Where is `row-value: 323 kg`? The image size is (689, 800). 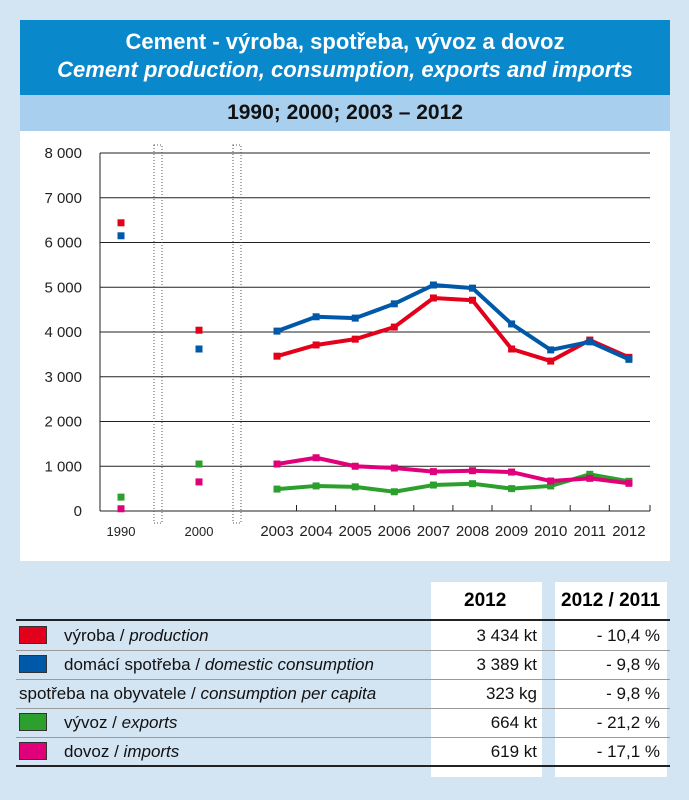
row-value: 323 kg is located at coordinates (511, 693).